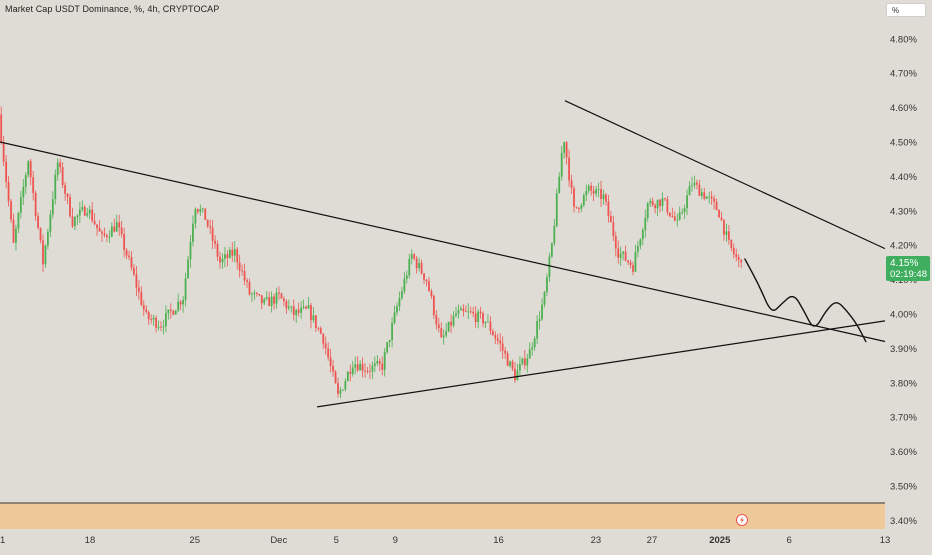 The width and height of the screenshot is (932, 555). Describe the element at coordinates (2, 540) in the screenshot. I see `x-tick-label: 1` at that location.